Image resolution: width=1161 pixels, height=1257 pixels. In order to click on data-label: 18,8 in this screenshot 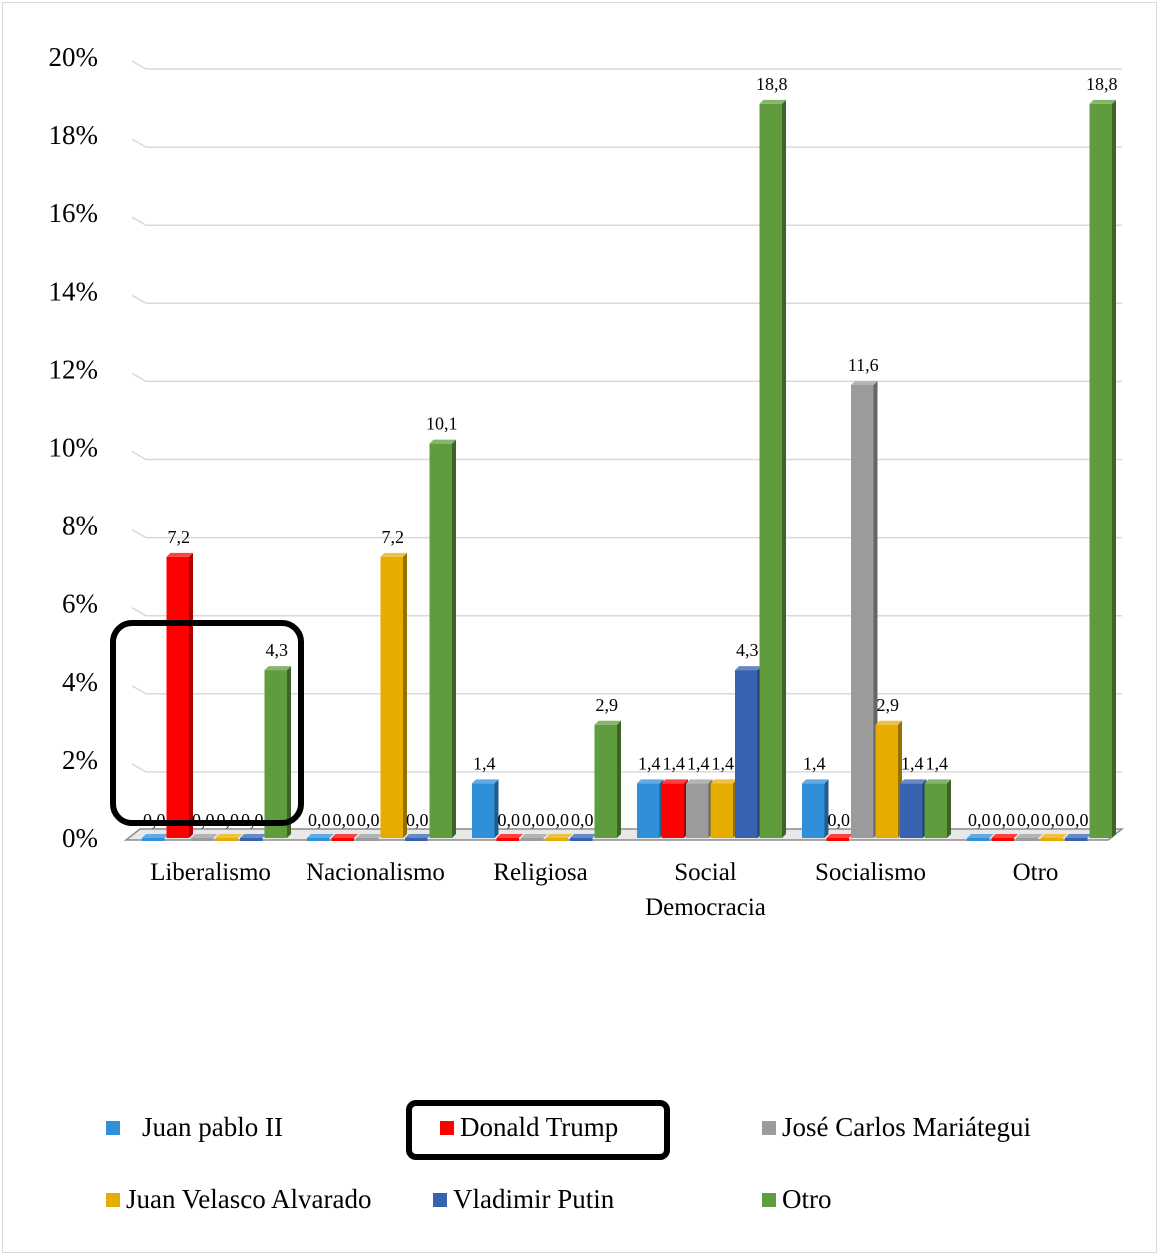, I will do `click(772, 84)`.